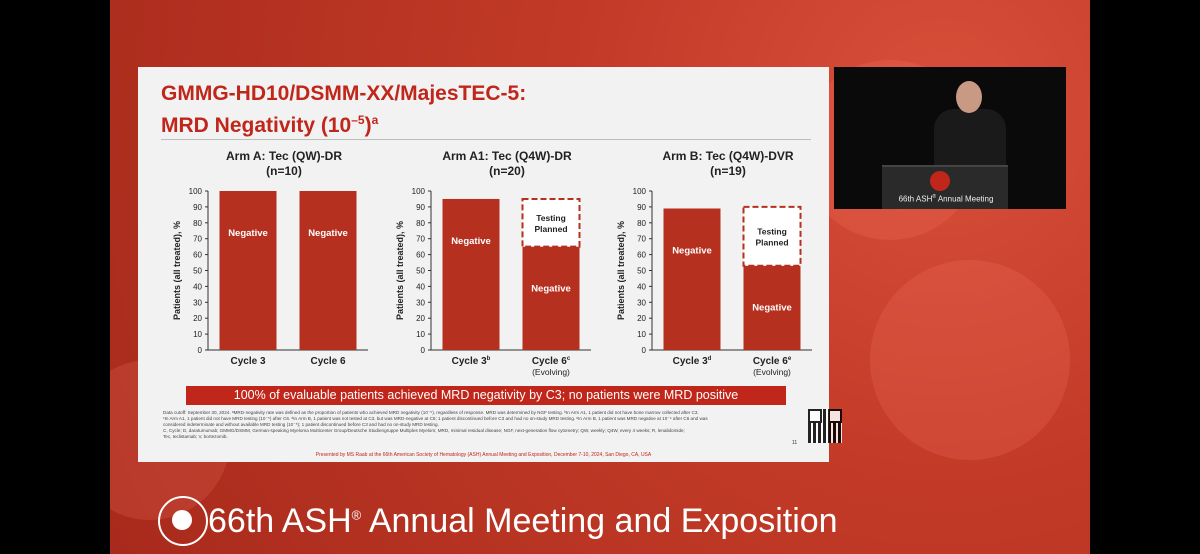 The width and height of the screenshot is (1200, 554). I want to click on left-bezel, so click(55, 277).